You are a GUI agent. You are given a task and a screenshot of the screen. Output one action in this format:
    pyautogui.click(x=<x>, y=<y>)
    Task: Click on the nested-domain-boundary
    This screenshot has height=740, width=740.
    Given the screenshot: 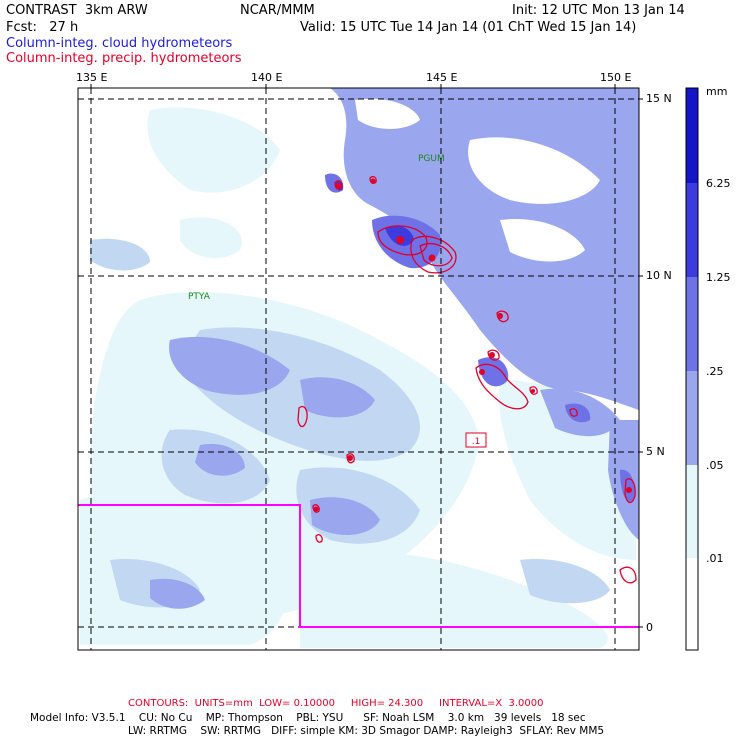 What is the action you would take?
    pyautogui.click(x=358, y=566)
    